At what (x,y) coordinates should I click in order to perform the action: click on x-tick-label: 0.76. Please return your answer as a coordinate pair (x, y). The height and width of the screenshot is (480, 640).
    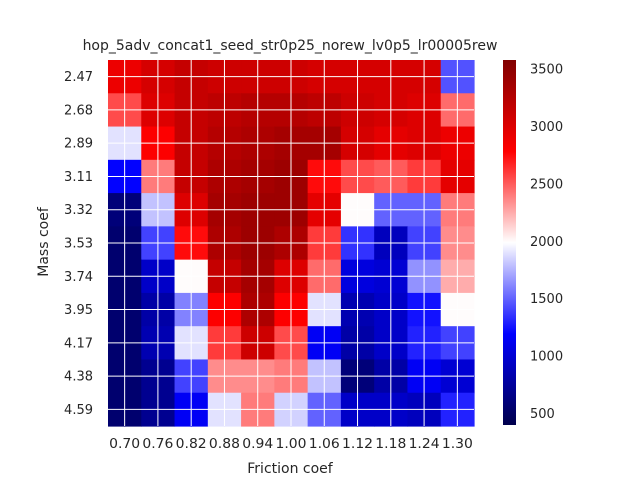
    Looking at the image, I should click on (157, 444).